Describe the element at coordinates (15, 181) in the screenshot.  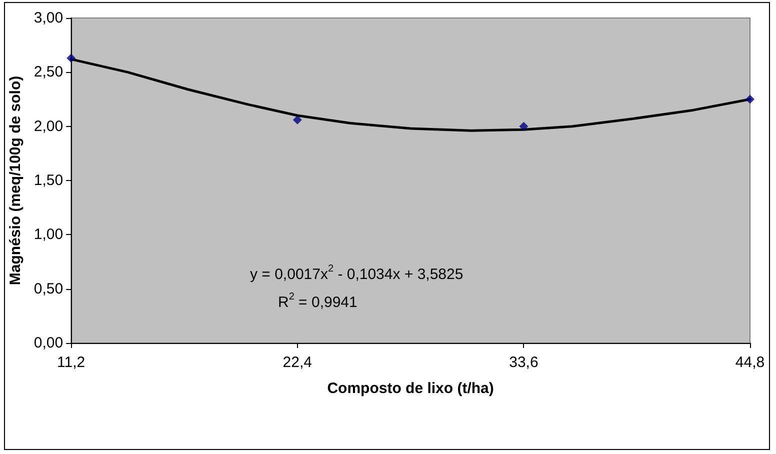
I see `y-axis-title: Magnésio (meq/100g de solo)` at that location.